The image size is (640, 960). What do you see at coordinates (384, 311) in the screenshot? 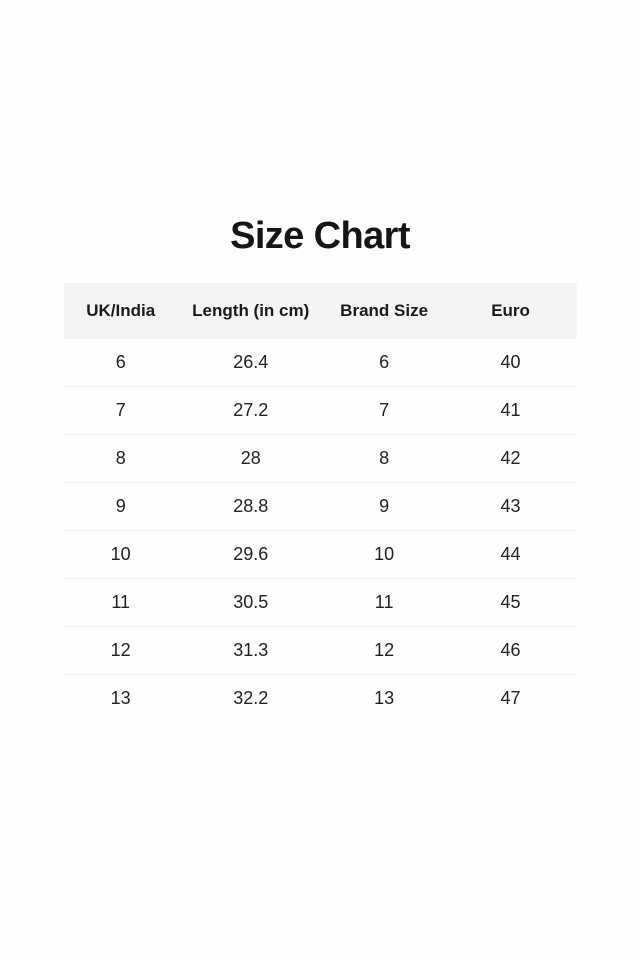
I see `column-header: Brand Size` at bounding box center [384, 311].